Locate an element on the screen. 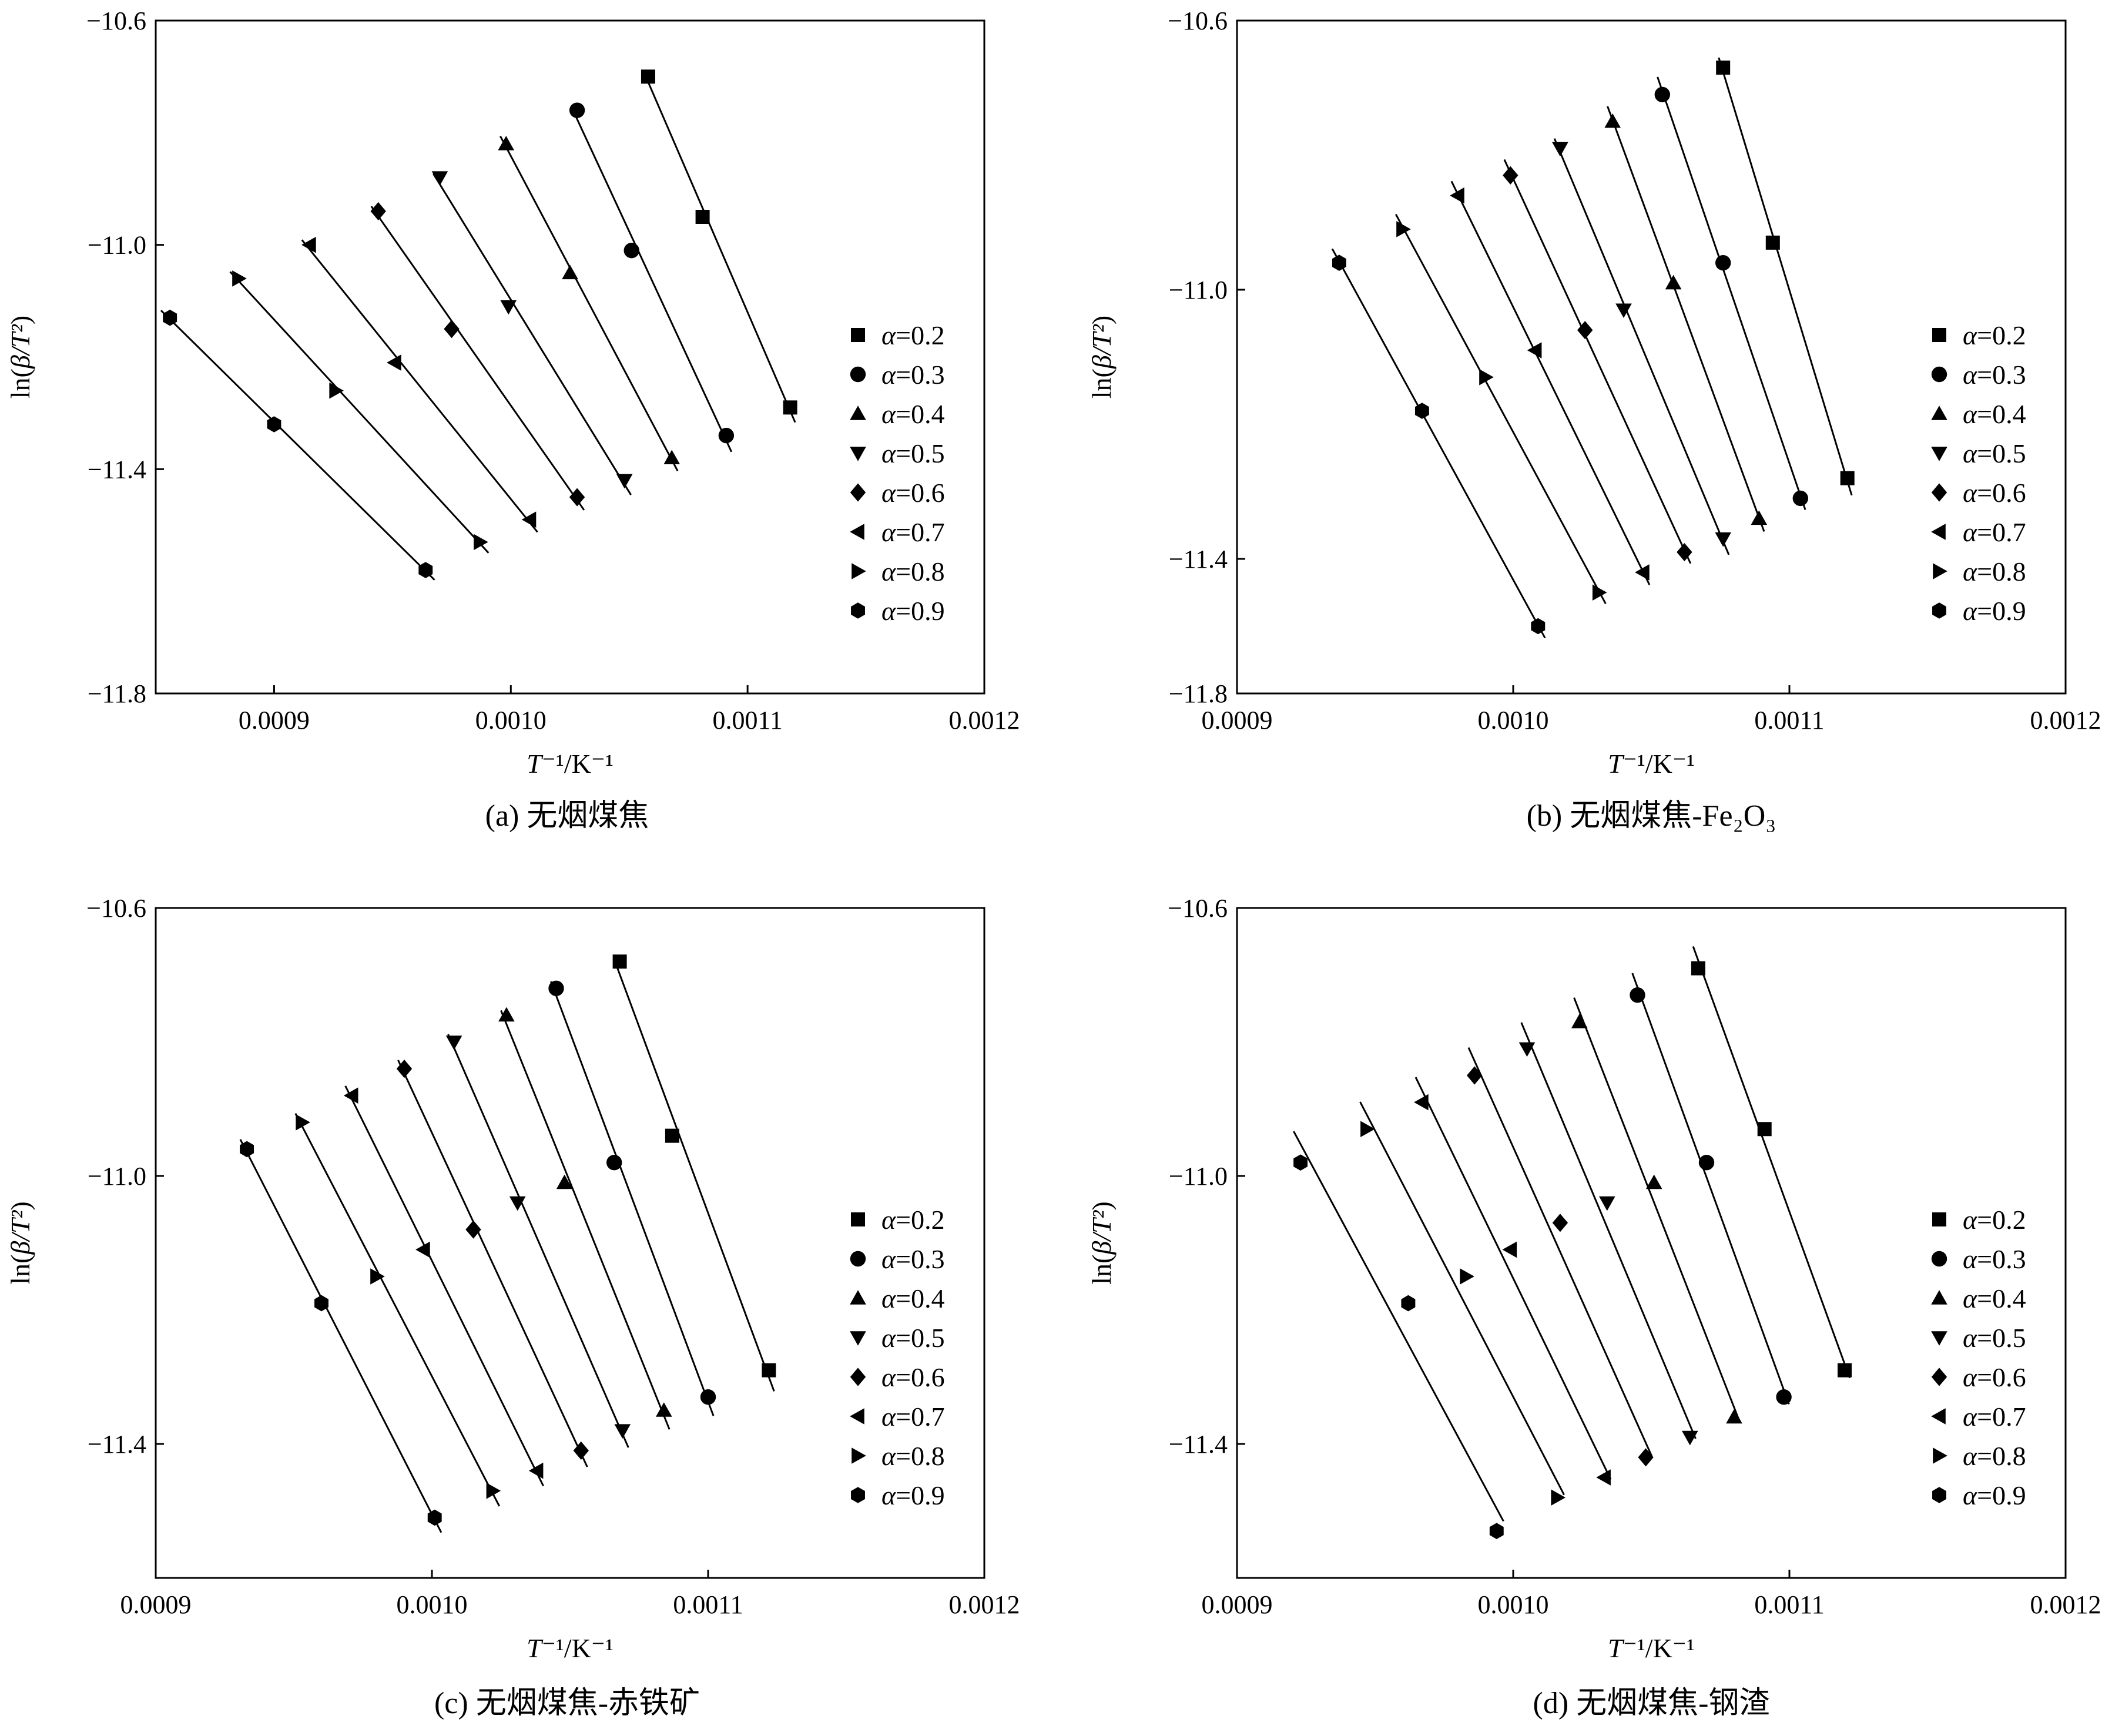  panel-c-legend-label-2: α=0.4 is located at coordinates (913, 1298).